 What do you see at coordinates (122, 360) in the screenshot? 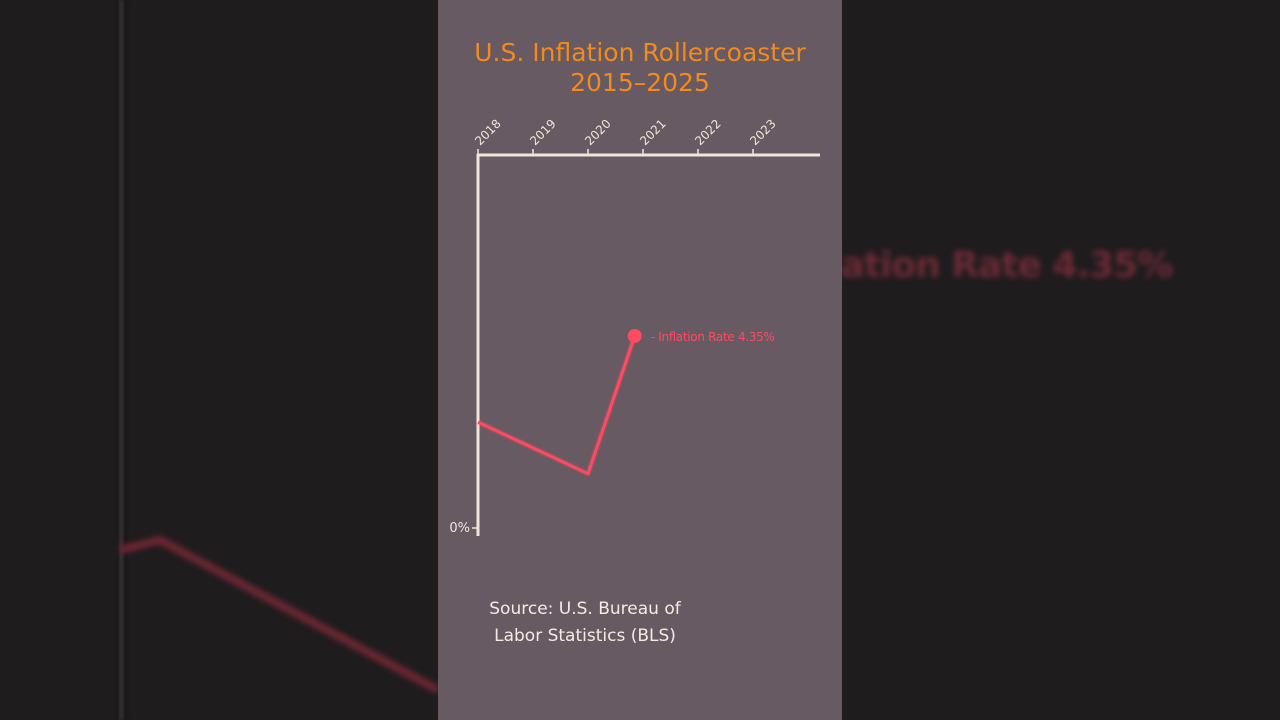
I see `background-axis-blur` at bounding box center [122, 360].